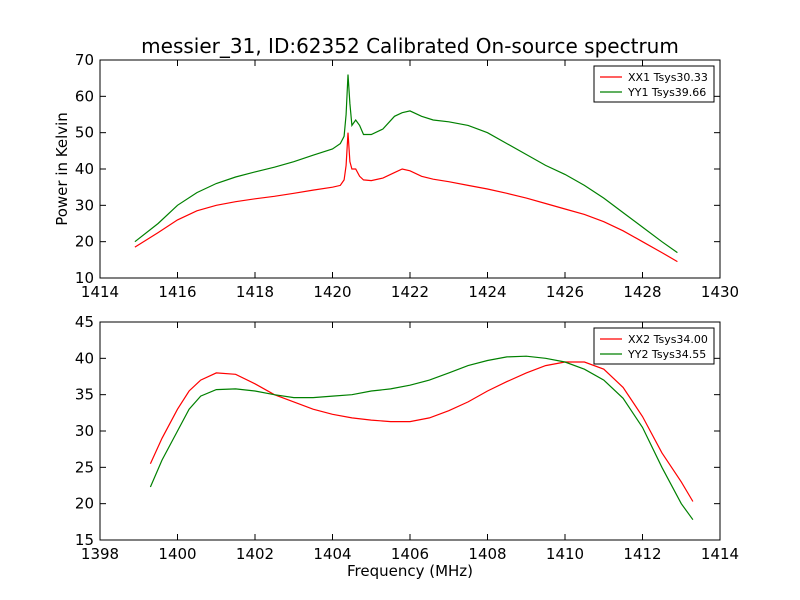  Describe the element at coordinates (410, 571) in the screenshot. I see `x-axis-label: Frequency (MHz)` at that location.